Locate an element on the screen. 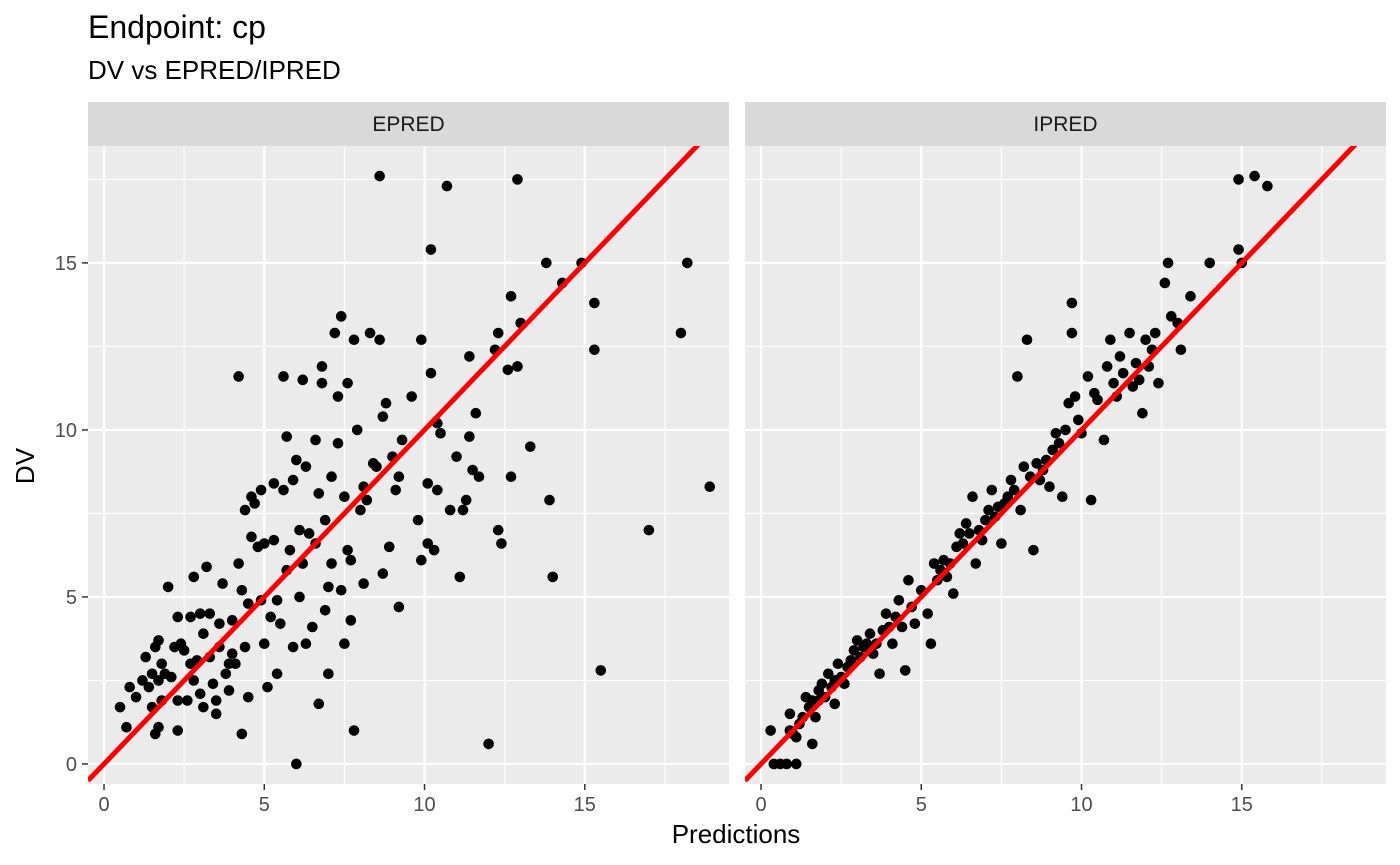 This screenshot has height=865, width=1400. x-tick-label: 10 is located at coordinates (1081, 805).